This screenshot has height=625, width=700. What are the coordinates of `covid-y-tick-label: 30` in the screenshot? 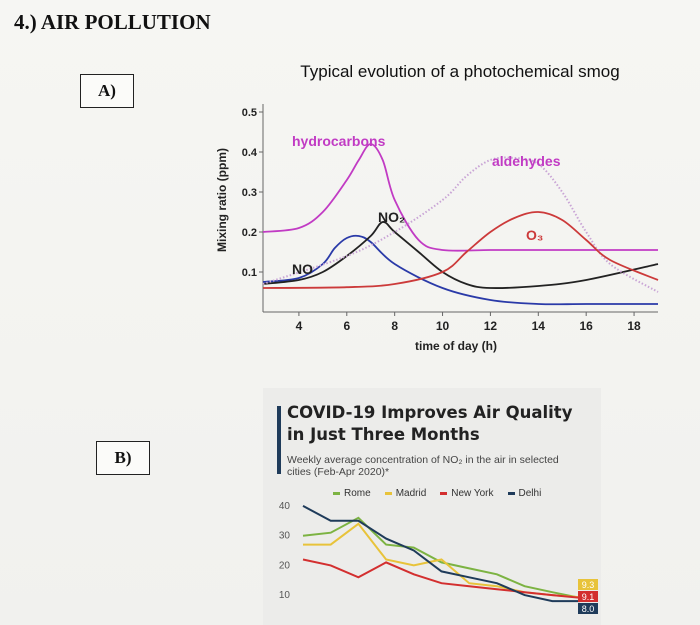 It's located at (285, 536).